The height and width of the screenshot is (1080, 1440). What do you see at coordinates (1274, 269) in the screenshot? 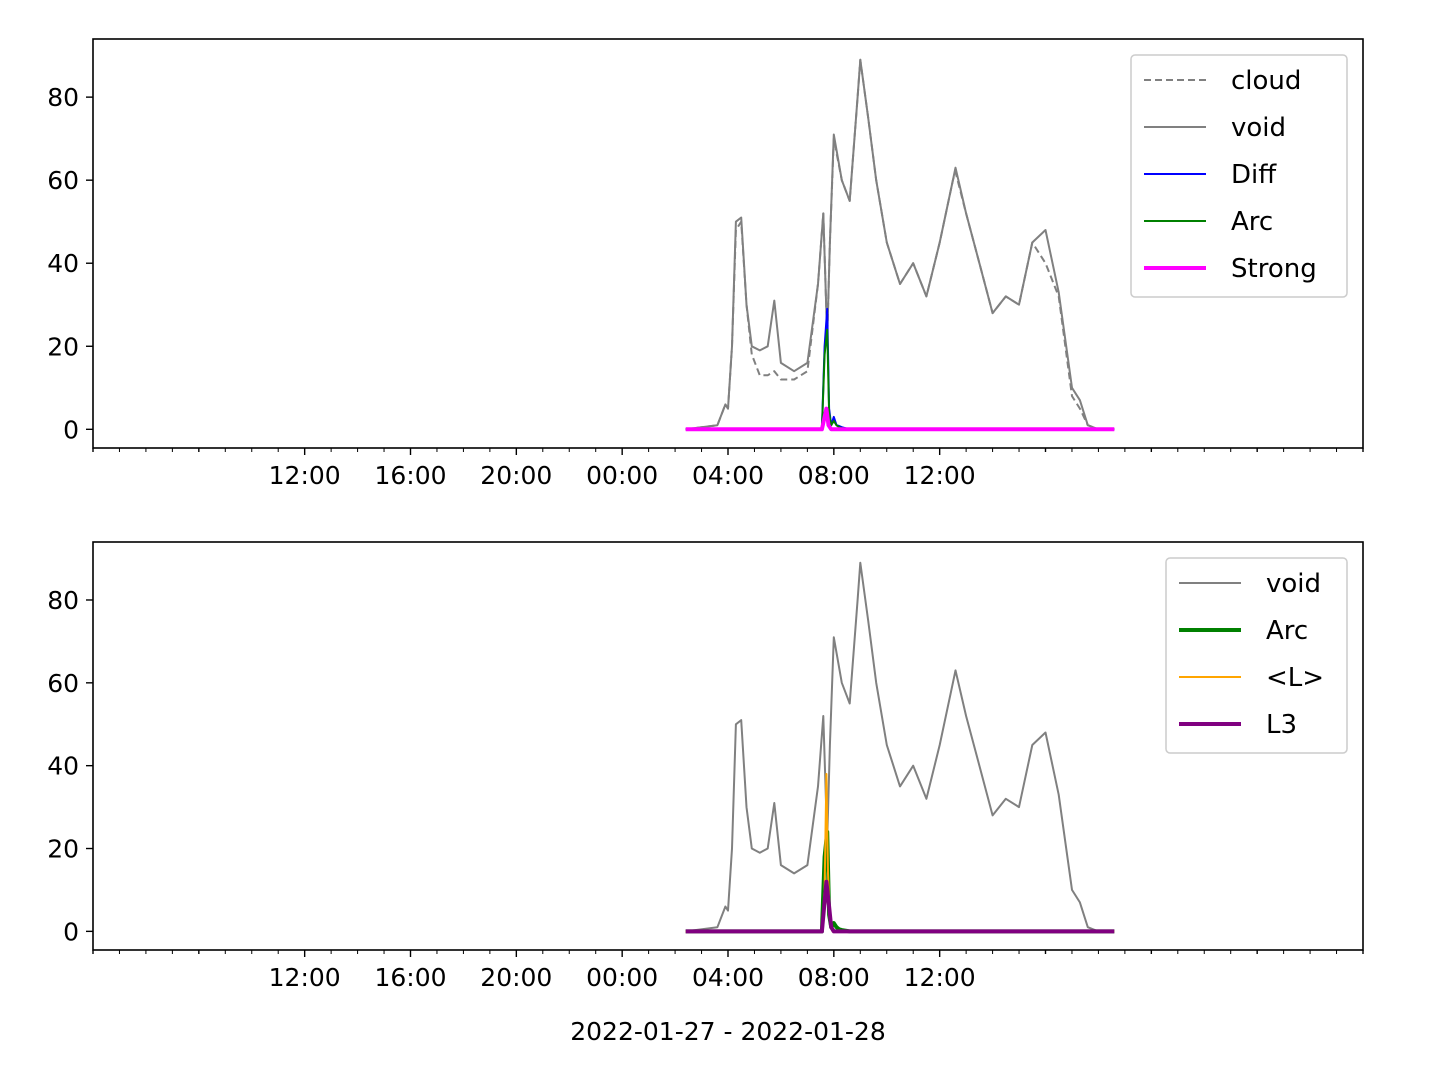
I see `legend-label-strong: Strong` at bounding box center [1274, 269].